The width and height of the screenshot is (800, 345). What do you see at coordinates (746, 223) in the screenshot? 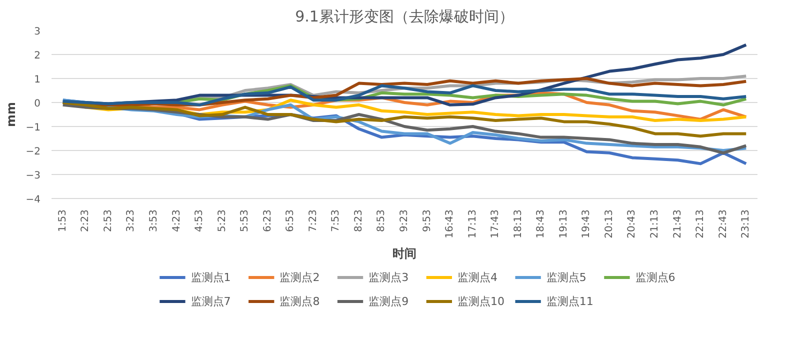
I see `x-tick-label: 23:13` at bounding box center [746, 223].